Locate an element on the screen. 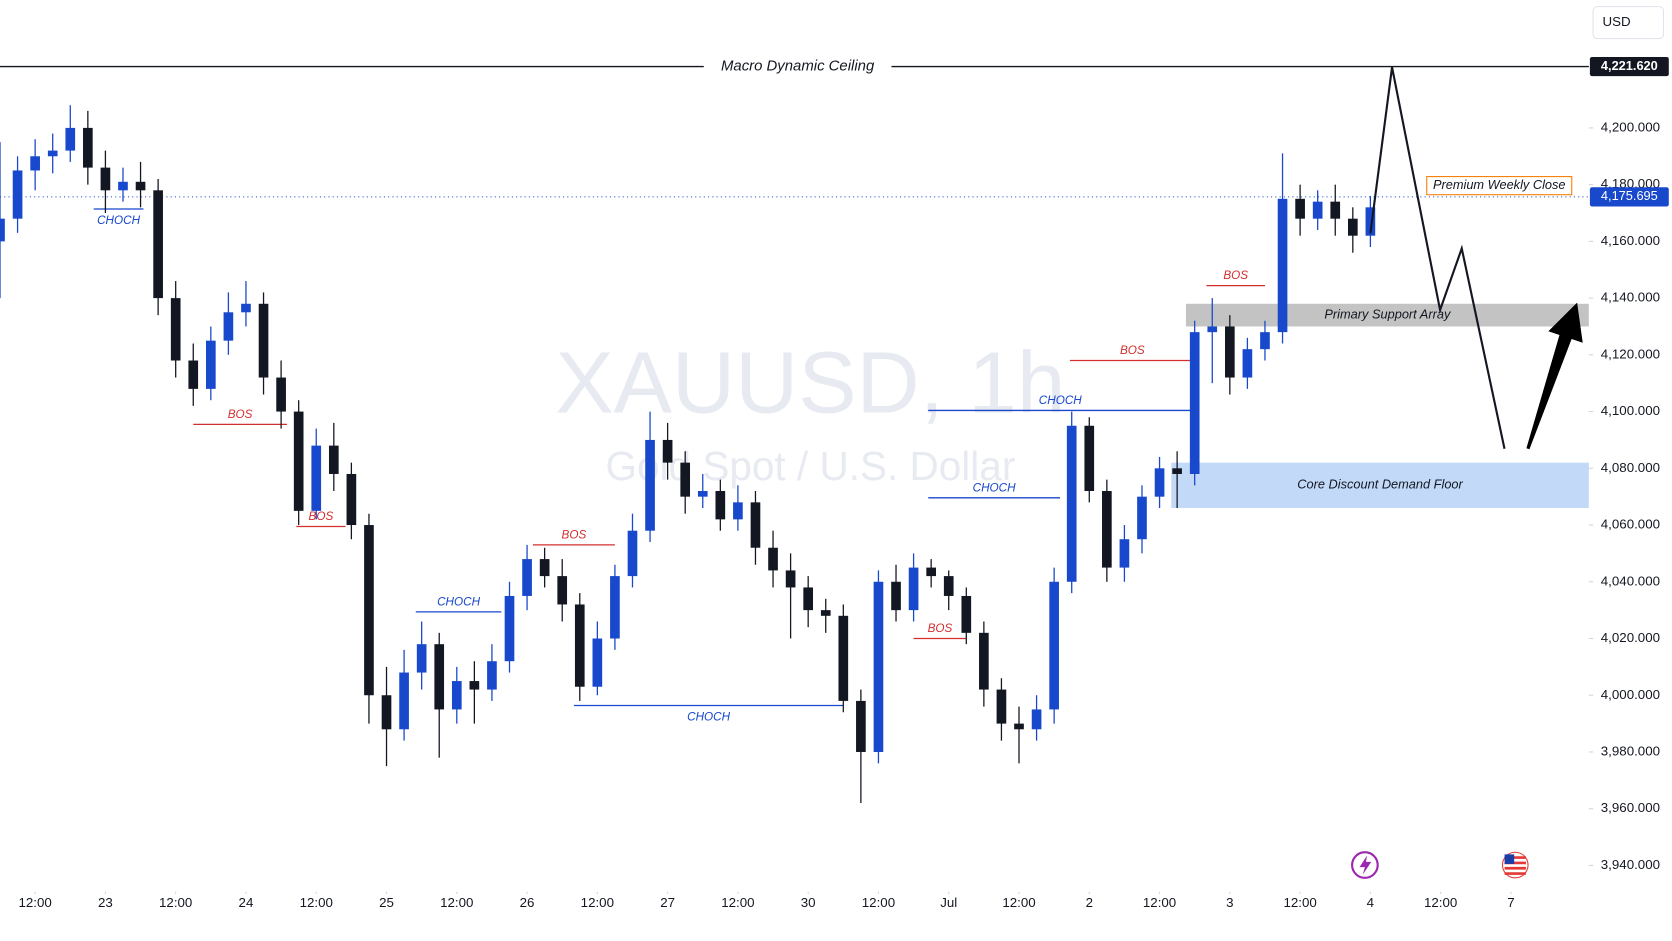  x-tick-label: 30 is located at coordinates (808, 902).